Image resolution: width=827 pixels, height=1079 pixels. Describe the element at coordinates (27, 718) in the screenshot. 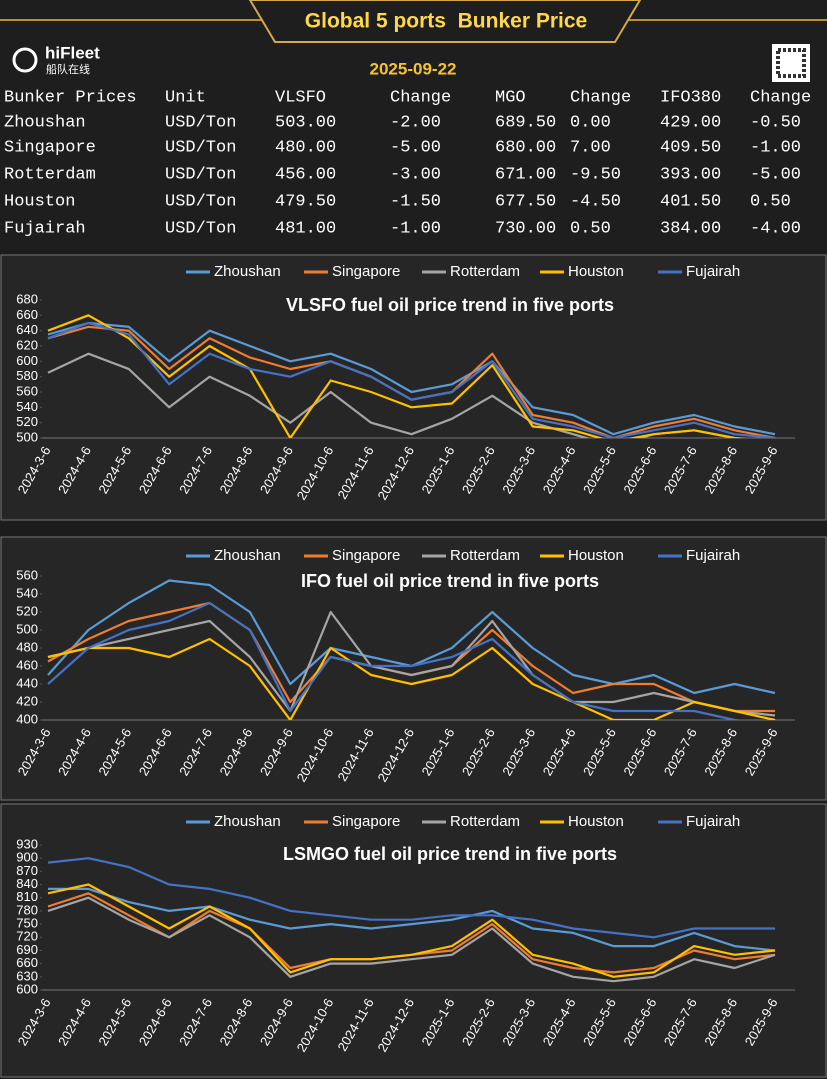

I see `y-tick-label: 400` at that location.